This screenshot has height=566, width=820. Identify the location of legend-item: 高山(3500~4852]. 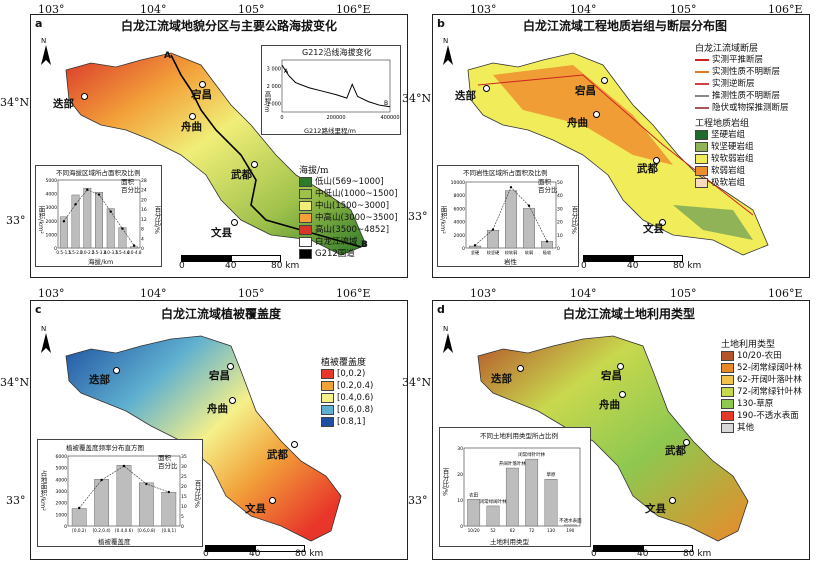
(348, 230).